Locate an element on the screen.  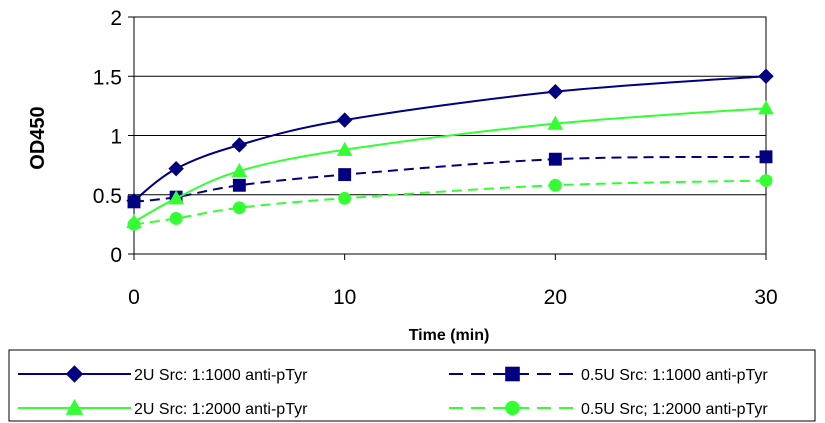
x-axis-title: Time (min) is located at coordinates (449, 335).